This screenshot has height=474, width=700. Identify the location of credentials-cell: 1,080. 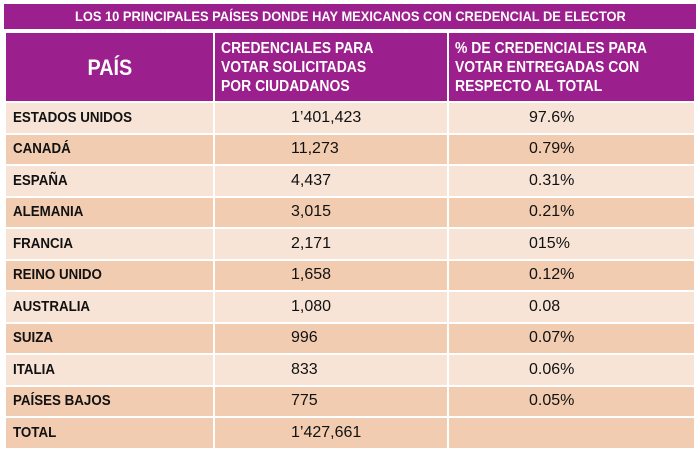
(331, 307).